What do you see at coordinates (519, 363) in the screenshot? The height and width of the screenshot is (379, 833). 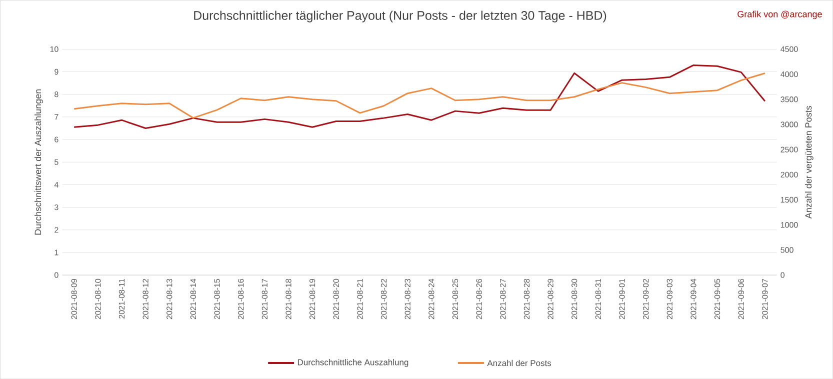 I see `legend-label: Anzahl der Posts` at bounding box center [519, 363].